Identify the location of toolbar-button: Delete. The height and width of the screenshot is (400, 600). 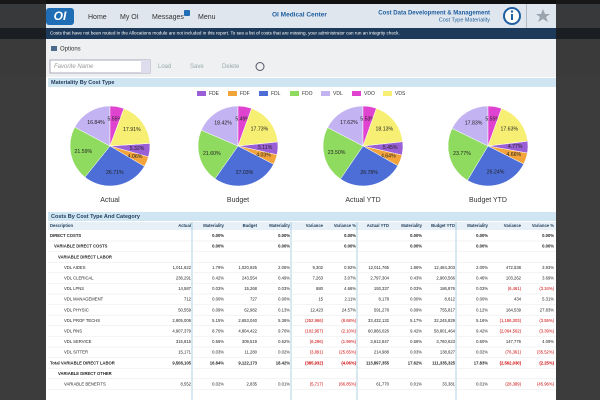
(231, 67).